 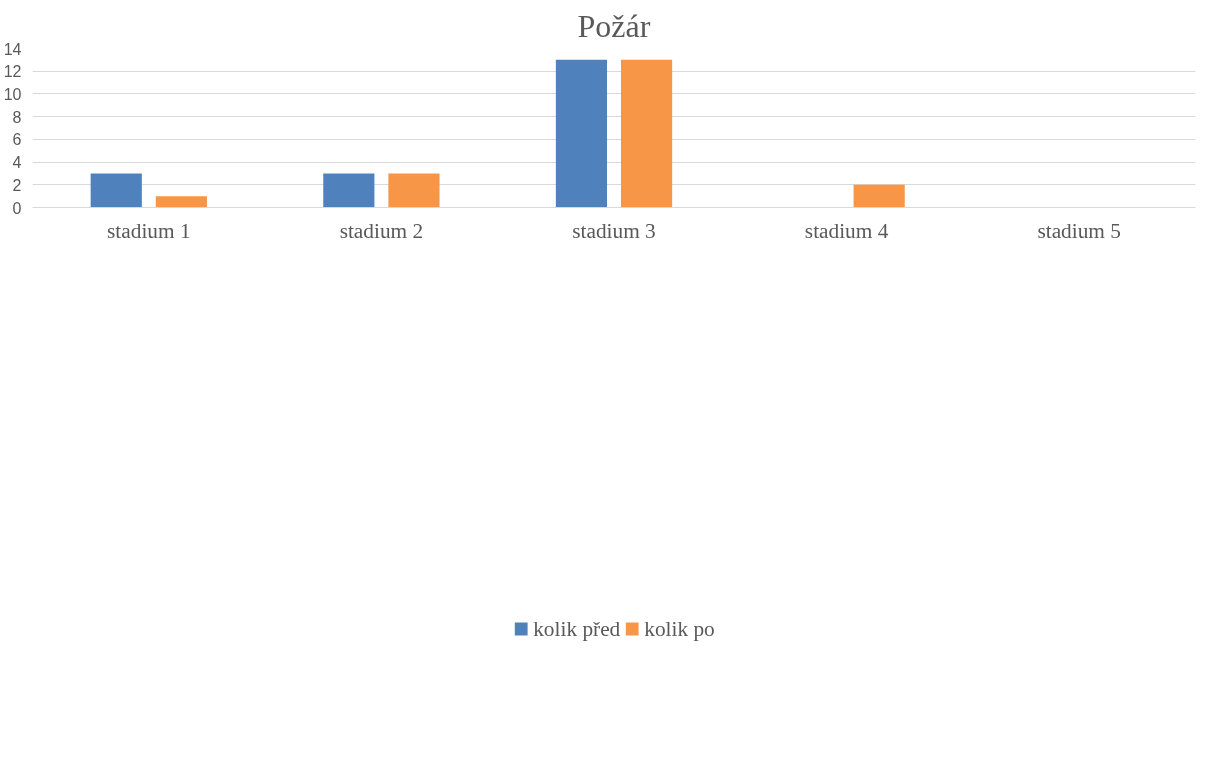 I want to click on y-tick-label: 6, so click(x=17, y=140).